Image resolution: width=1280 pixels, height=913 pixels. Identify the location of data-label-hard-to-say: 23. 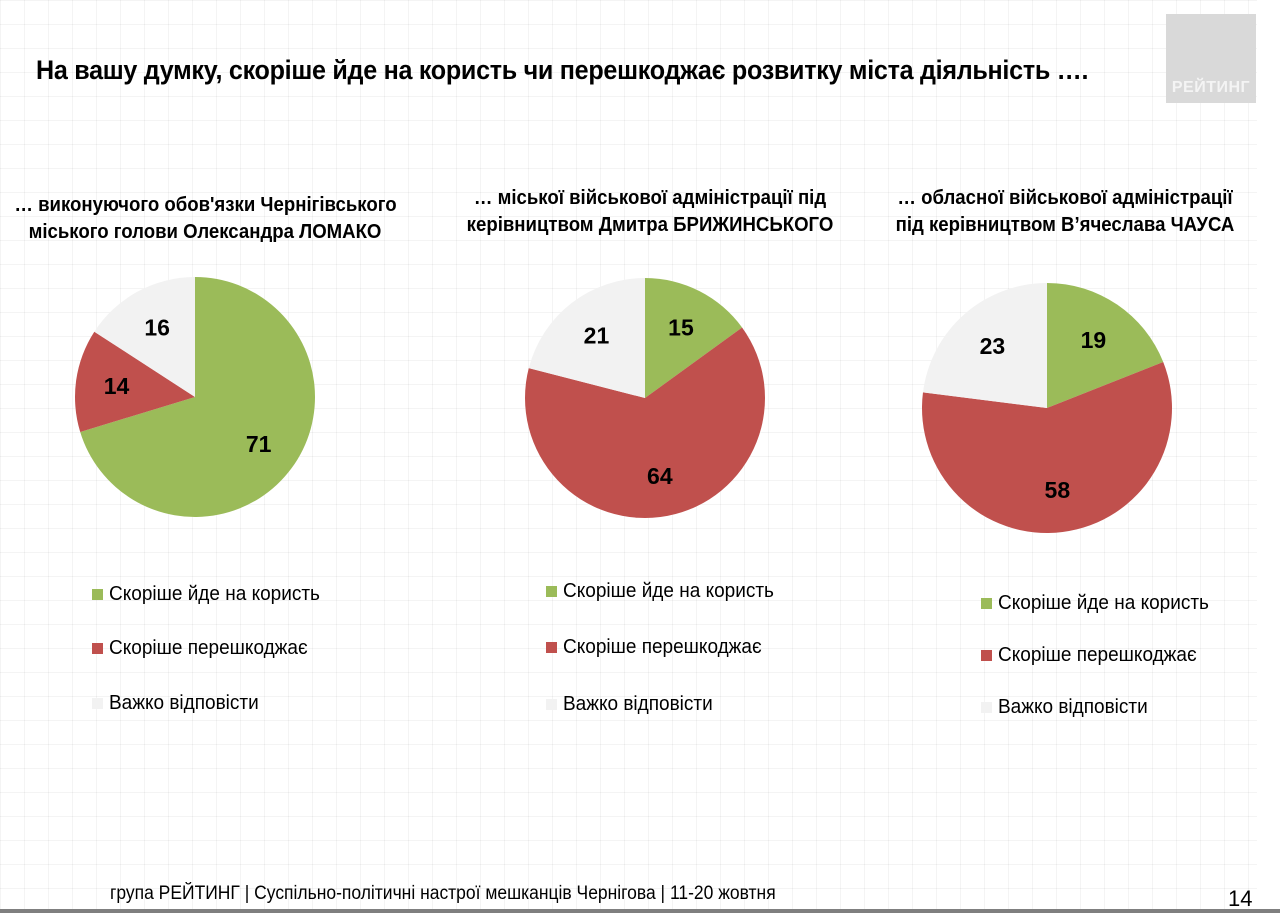
(993, 346).